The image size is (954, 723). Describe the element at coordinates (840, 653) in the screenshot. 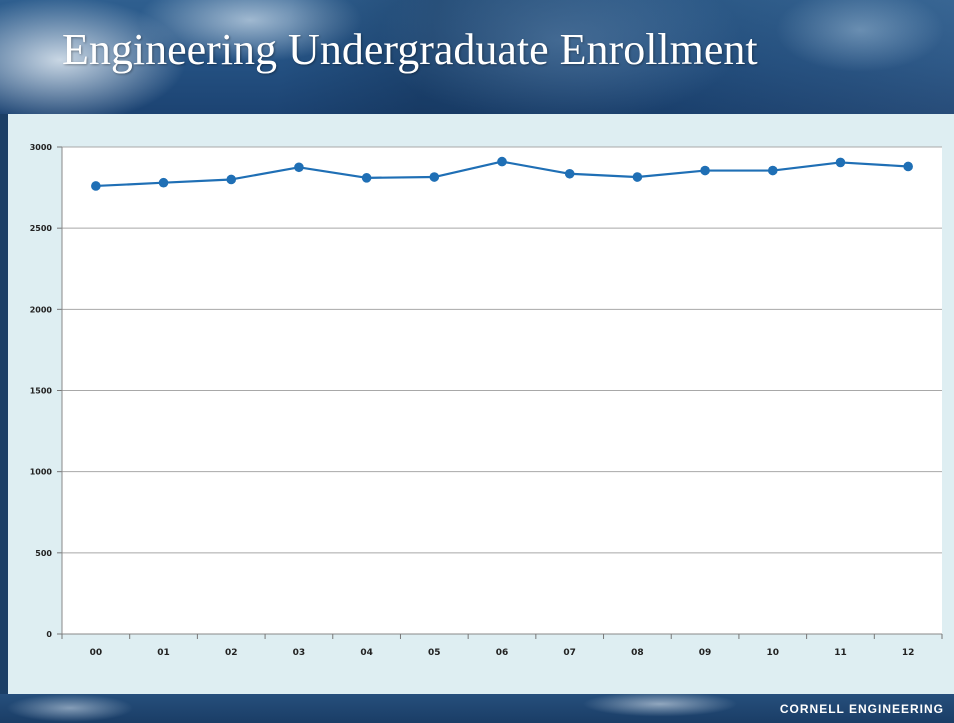

I see `x-tick-label: 11` at that location.